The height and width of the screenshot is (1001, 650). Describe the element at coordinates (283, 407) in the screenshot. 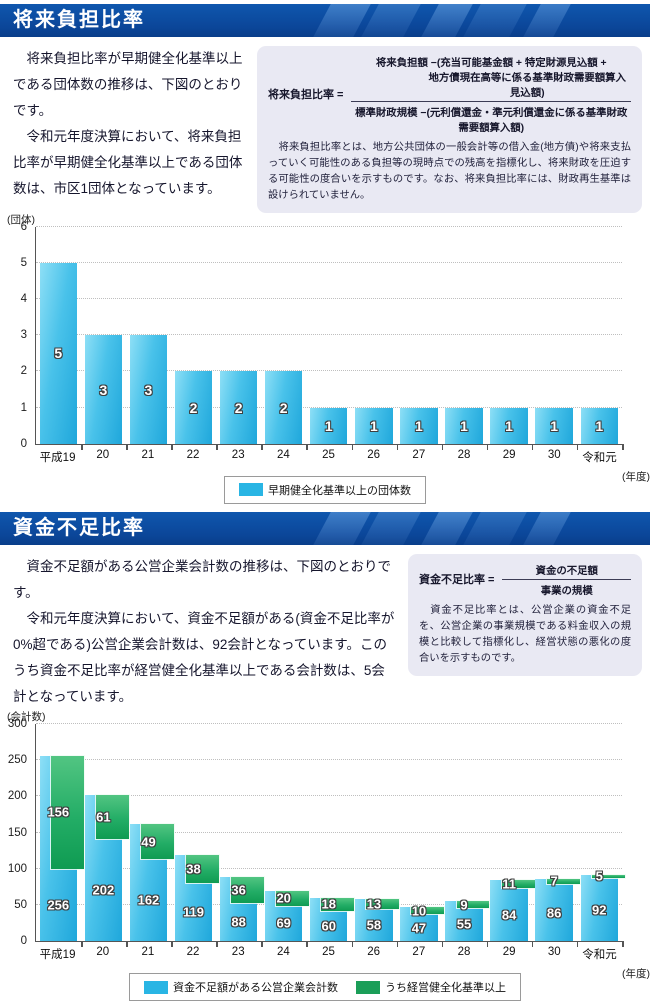

I see `bar-value-label: 2` at that location.